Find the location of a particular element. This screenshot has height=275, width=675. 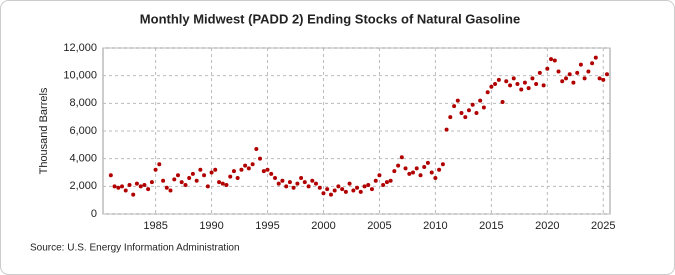

x-tick-label: 2020 is located at coordinates (547, 226).